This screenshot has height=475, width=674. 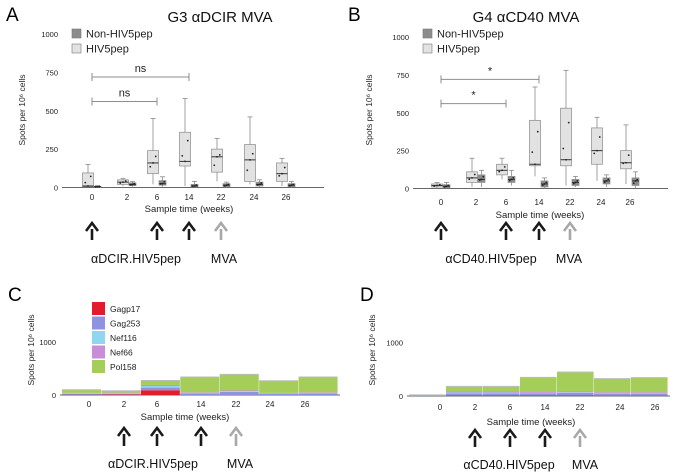 I want to click on vaccine-label: αDCIR.HIV5pep, so click(x=136, y=259).